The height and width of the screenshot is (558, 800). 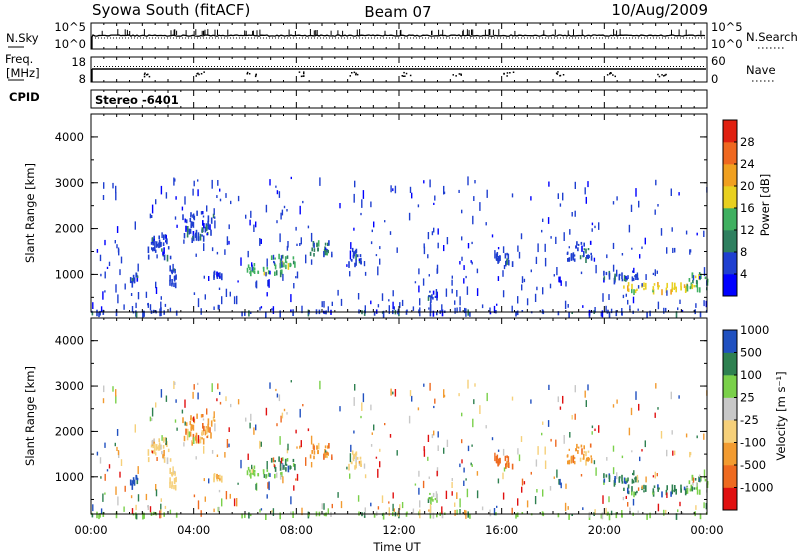 What do you see at coordinates (730, 454) in the screenshot?
I see `colorbar-cell` at bounding box center [730, 454].